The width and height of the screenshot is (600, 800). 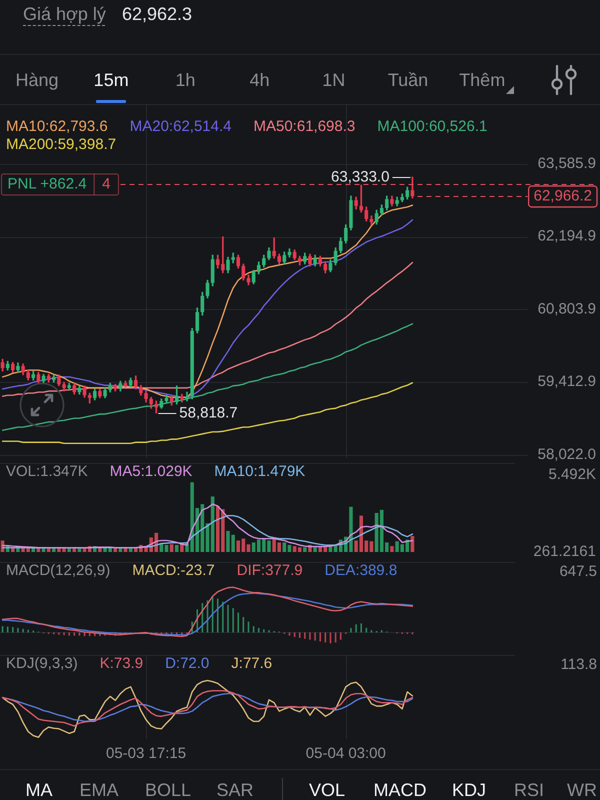 What do you see at coordinates (346, 753) in the screenshot?
I see `x-tick-label: 05-04 03:00` at bounding box center [346, 753].